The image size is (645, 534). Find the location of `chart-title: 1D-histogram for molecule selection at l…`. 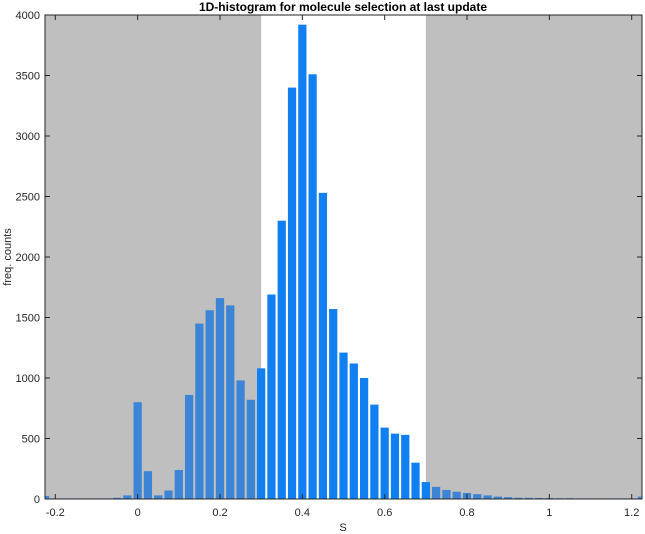

chart-title: 1D-histogram for molecule selection at l… is located at coordinates (343, 7).